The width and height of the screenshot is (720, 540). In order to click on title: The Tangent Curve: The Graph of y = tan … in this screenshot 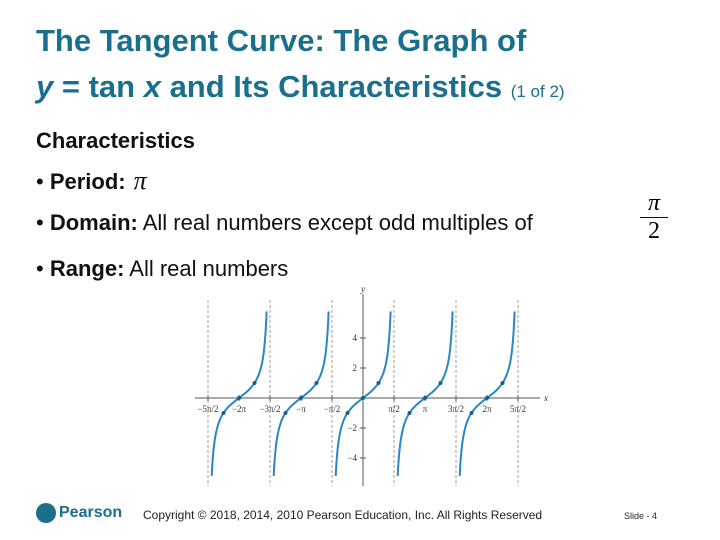, I will do `click(300, 66)`.